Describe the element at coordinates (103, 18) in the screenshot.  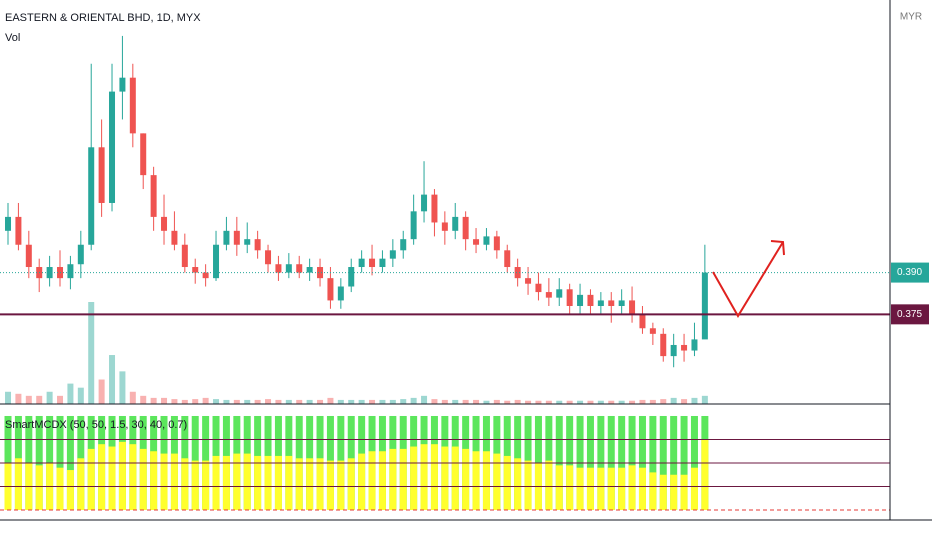
I see `chart-title: EASTERN & ORIENTAL BHD, 1D, MYX` at that location.